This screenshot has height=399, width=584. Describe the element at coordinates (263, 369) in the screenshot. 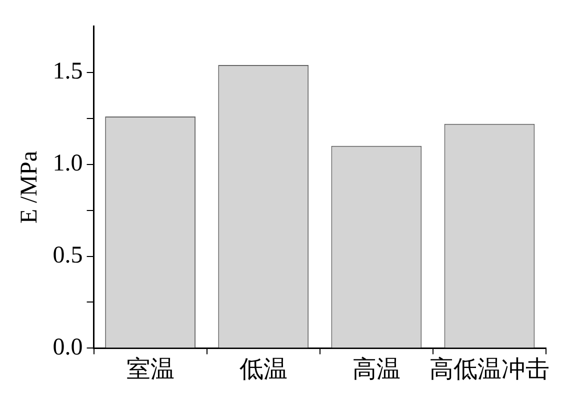

I see `x-tick-label: 低温` at that location.